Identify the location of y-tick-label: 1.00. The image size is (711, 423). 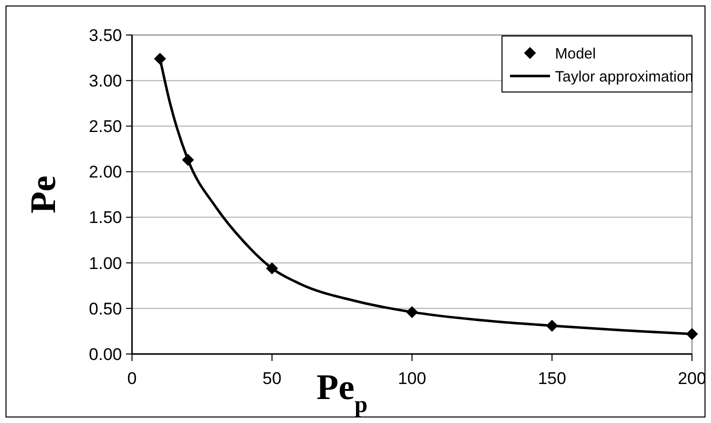
(105, 263).